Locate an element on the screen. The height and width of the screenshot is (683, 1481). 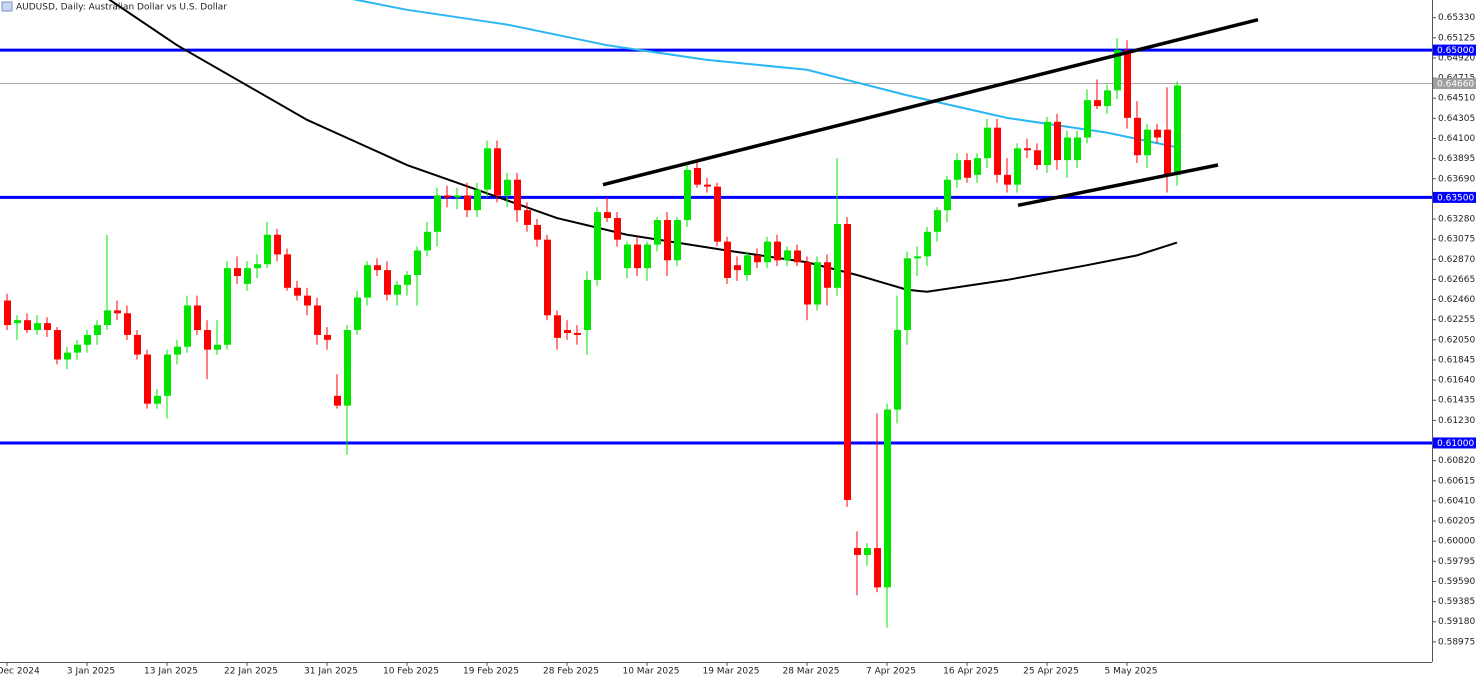
symbol-icon is located at coordinates (7, 6).